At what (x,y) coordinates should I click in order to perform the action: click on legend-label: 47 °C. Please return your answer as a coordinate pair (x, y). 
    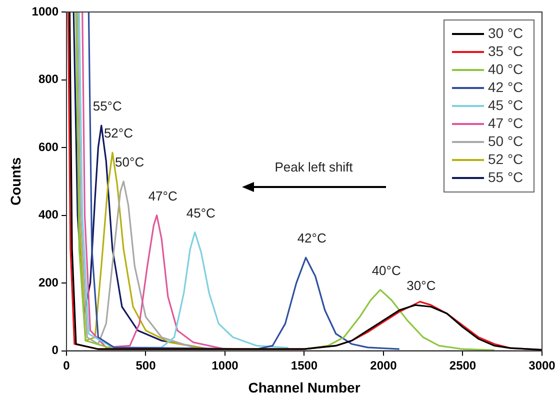
    Looking at the image, I should click on (506, 122).